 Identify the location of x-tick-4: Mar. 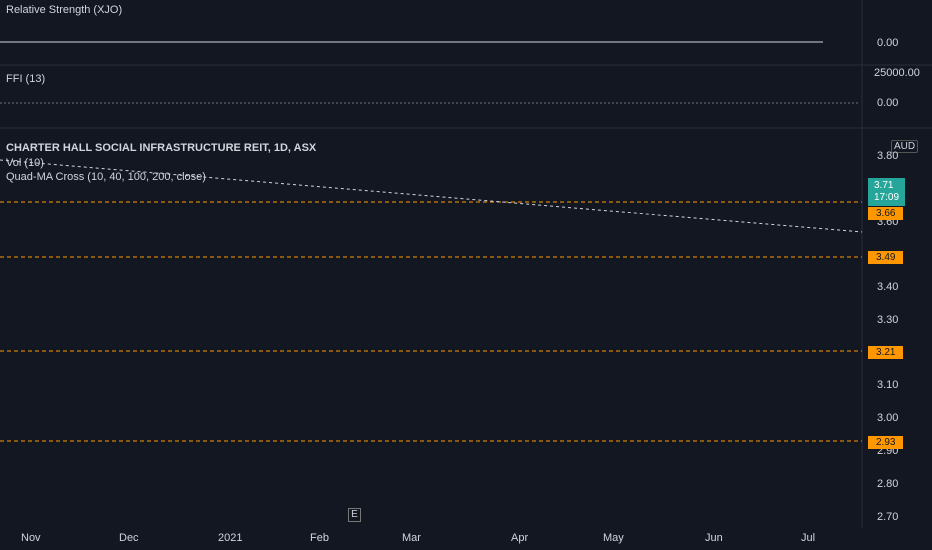
(411, 538).